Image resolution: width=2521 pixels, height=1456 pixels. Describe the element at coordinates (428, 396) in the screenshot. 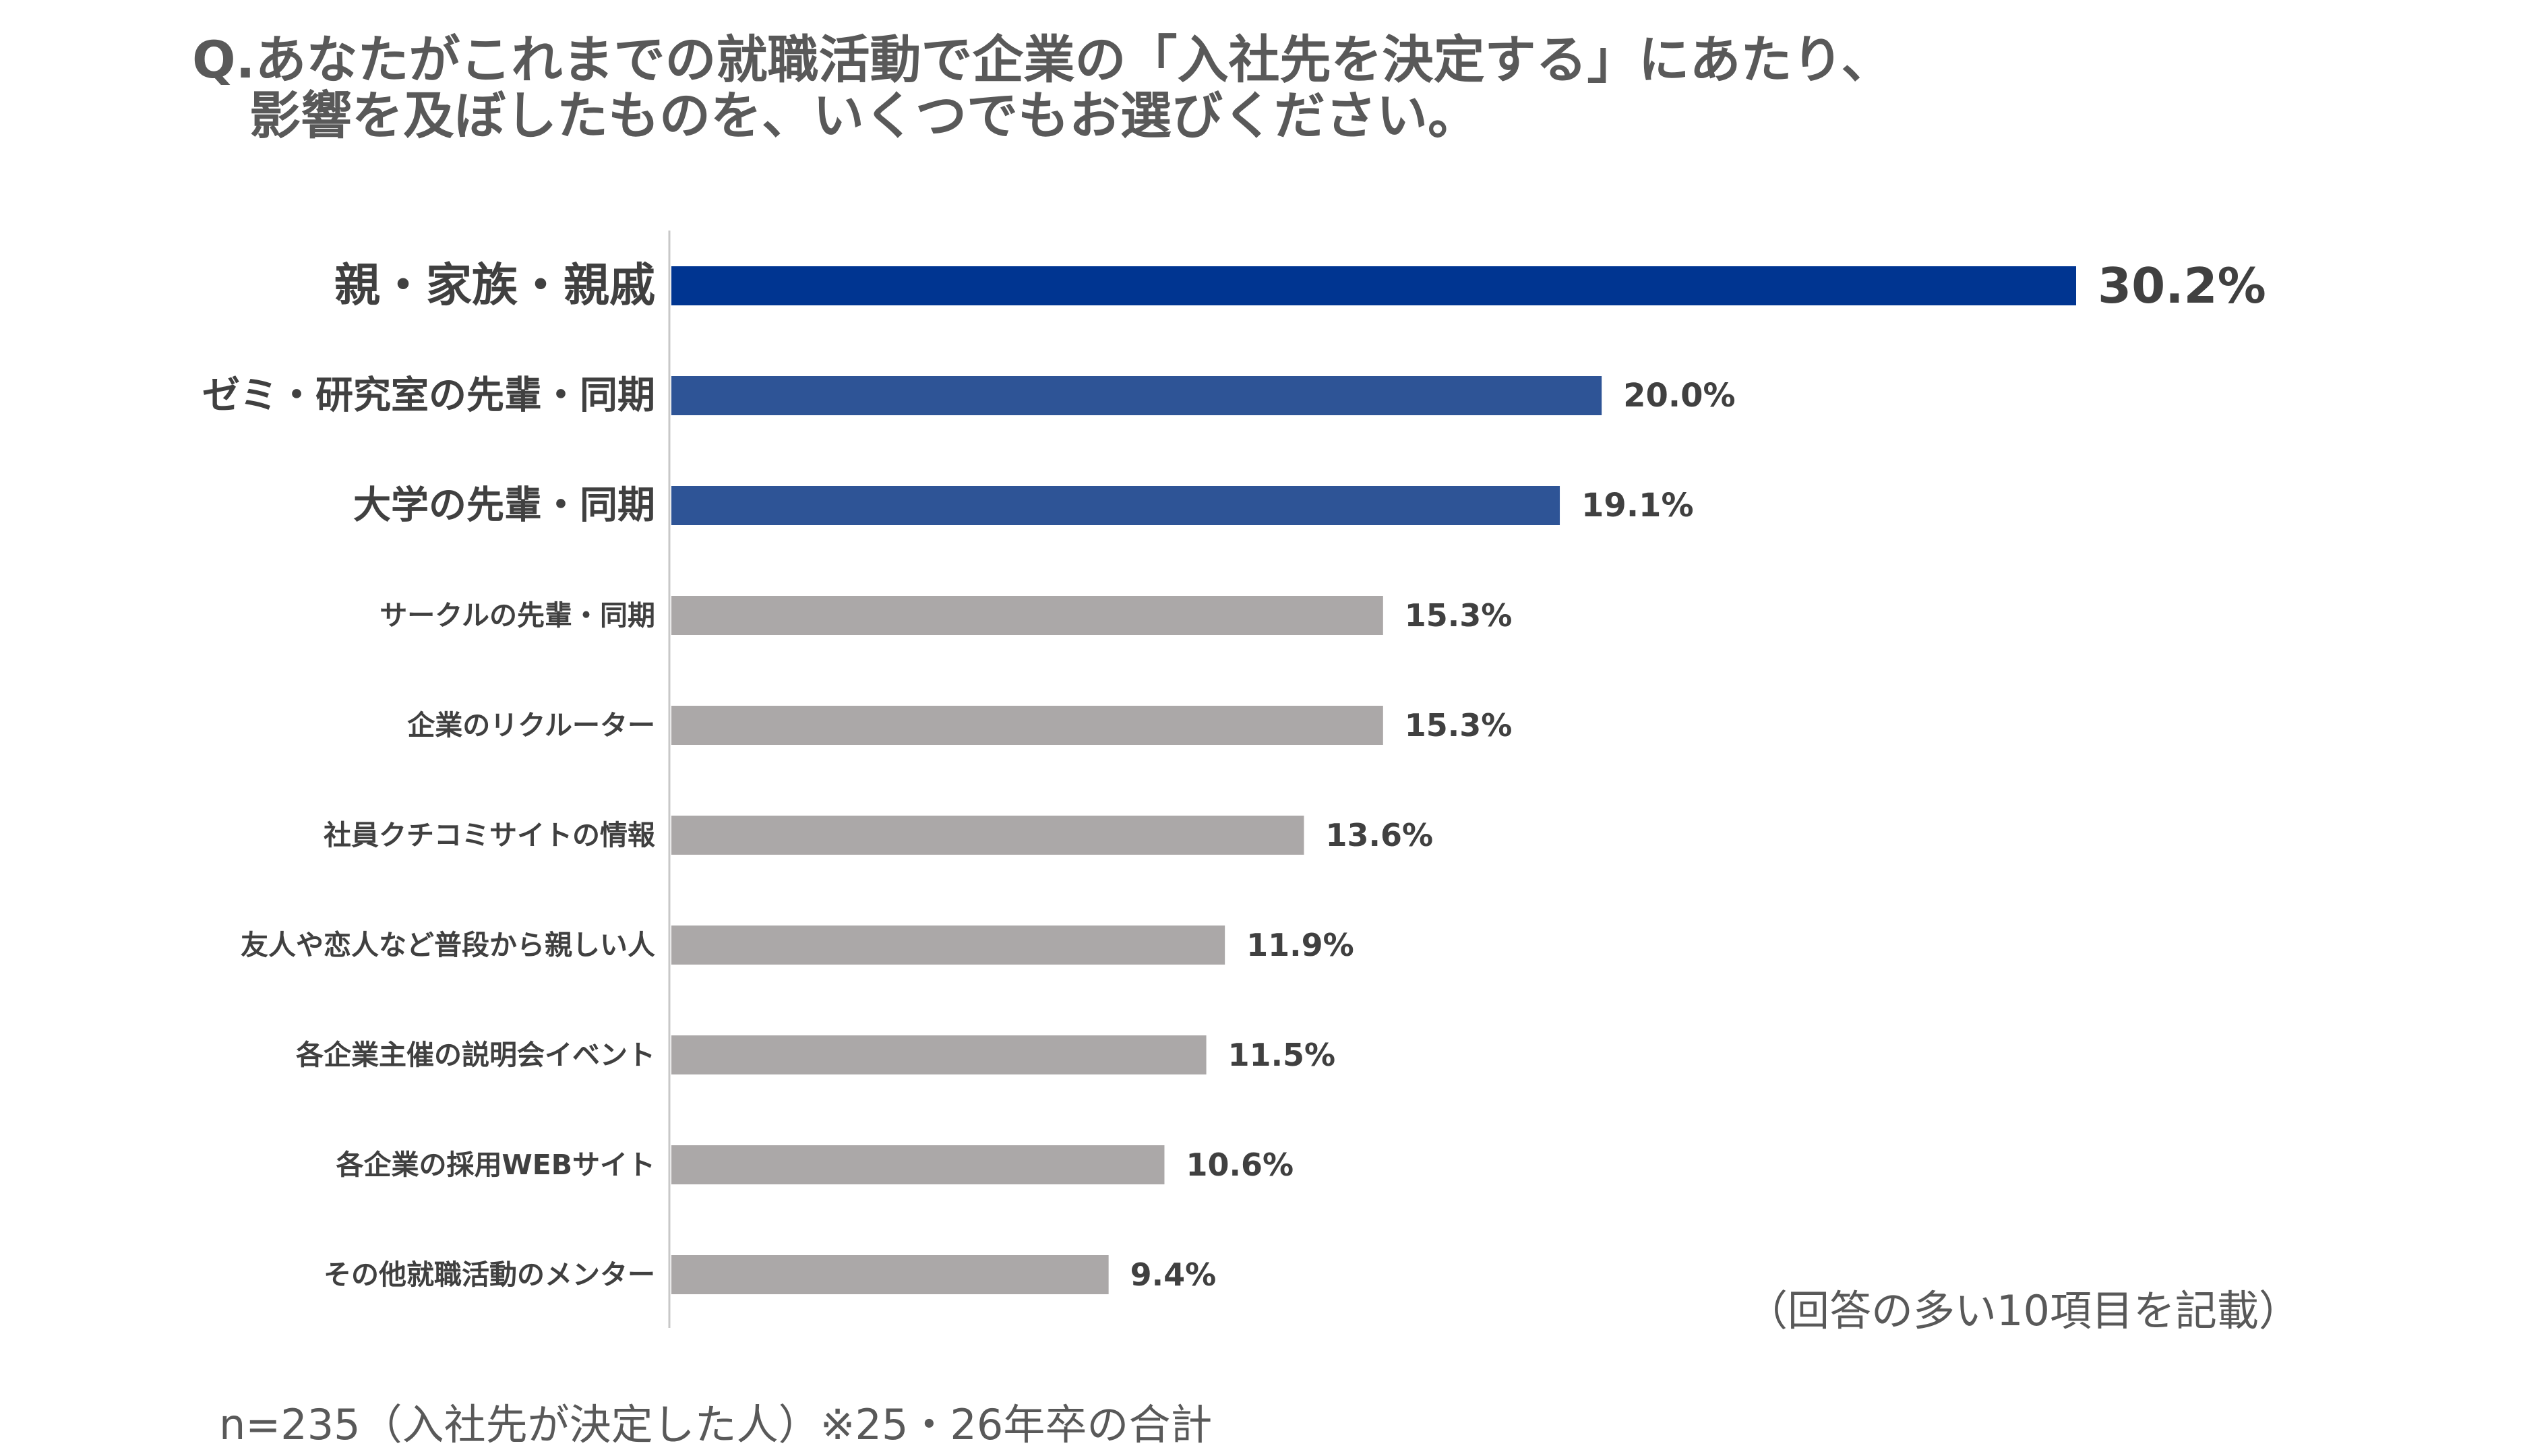

I see `category-label-2: ゼミ・研究室の先輩・同期` at that location.